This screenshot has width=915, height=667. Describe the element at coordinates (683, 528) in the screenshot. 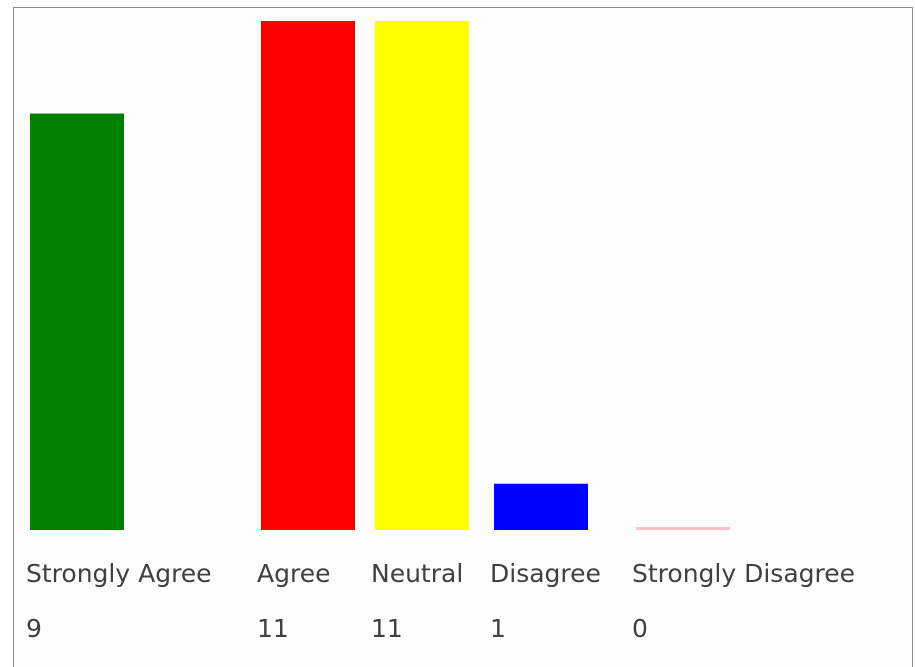

I see `bar-strongly-disagree` at that location.